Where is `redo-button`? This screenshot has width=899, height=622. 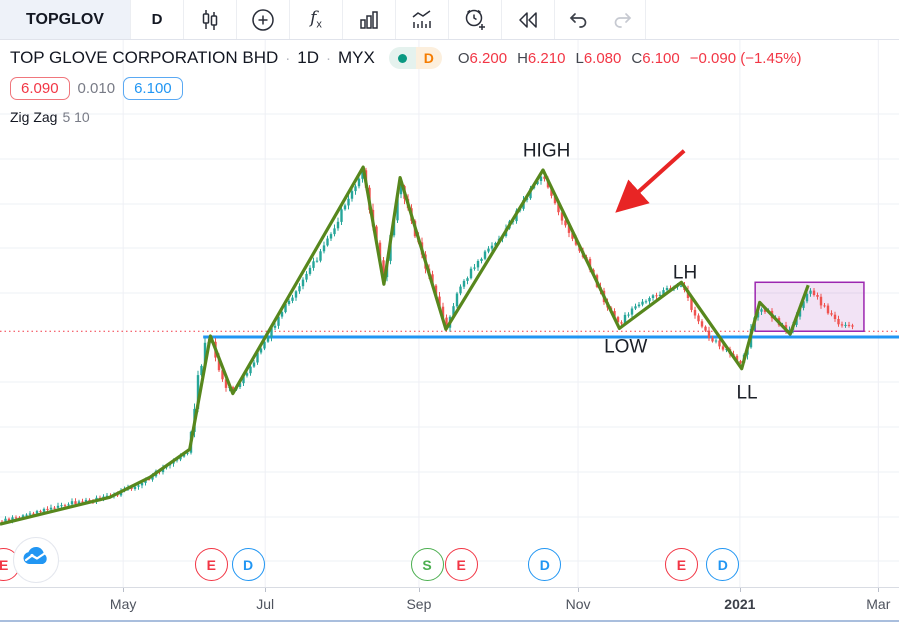 redo-button is located at coordinates (622, 19).